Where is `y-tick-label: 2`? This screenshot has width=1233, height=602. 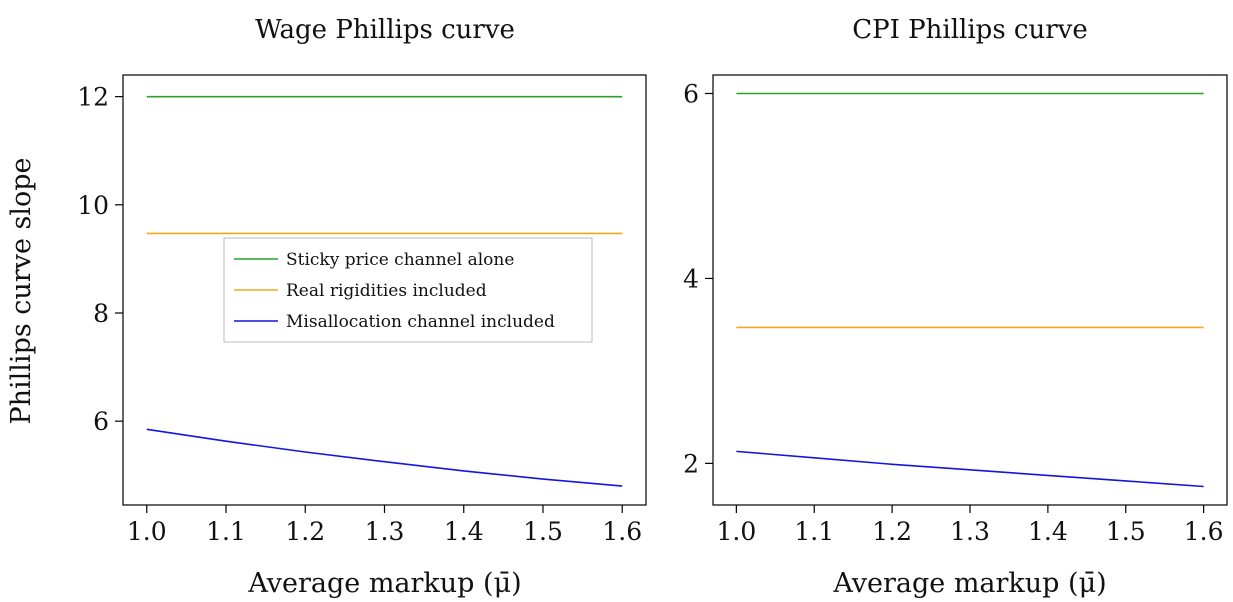
y-tick-label: 2 is located at coordinates (691, 463).